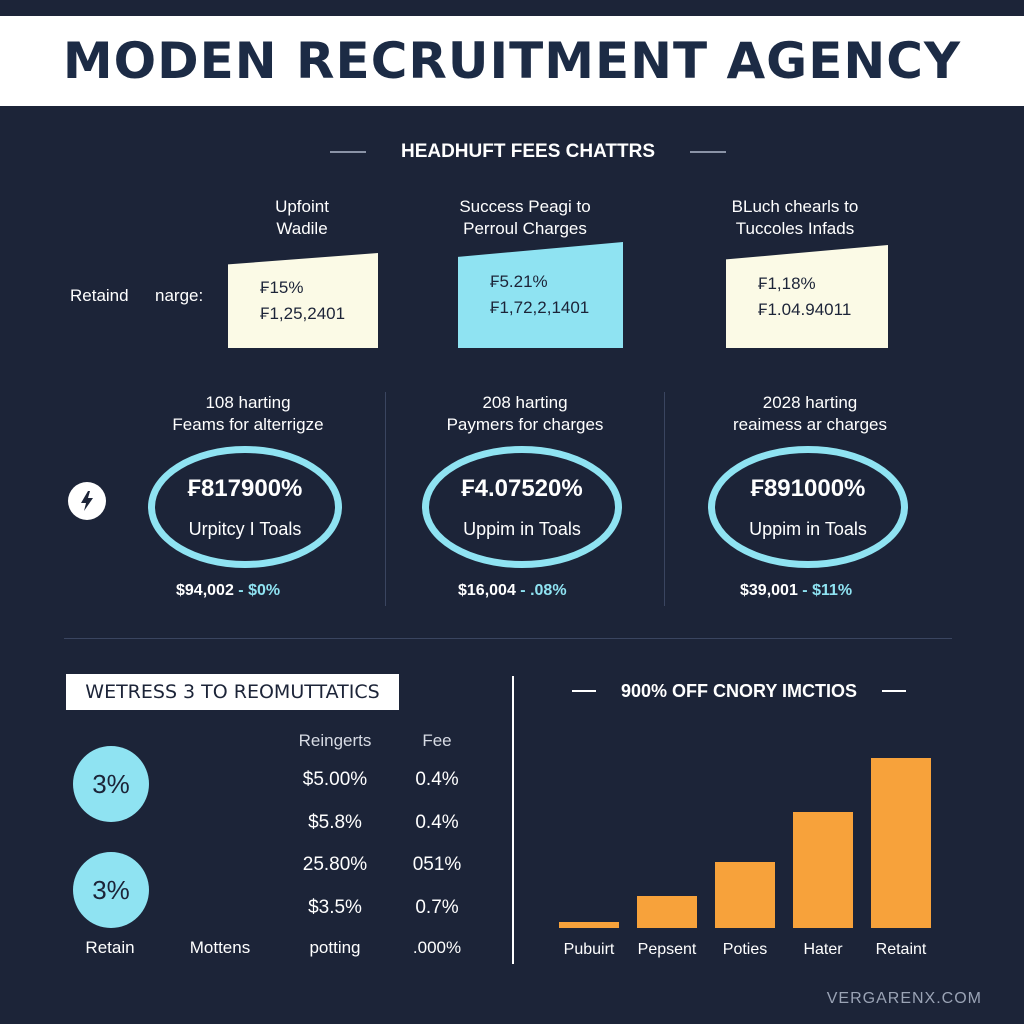 The image size is (1024, 1024). Describe the element at coordinates (205, 590) in the screenshot. I see `stat-amount: $94,002` at that location.